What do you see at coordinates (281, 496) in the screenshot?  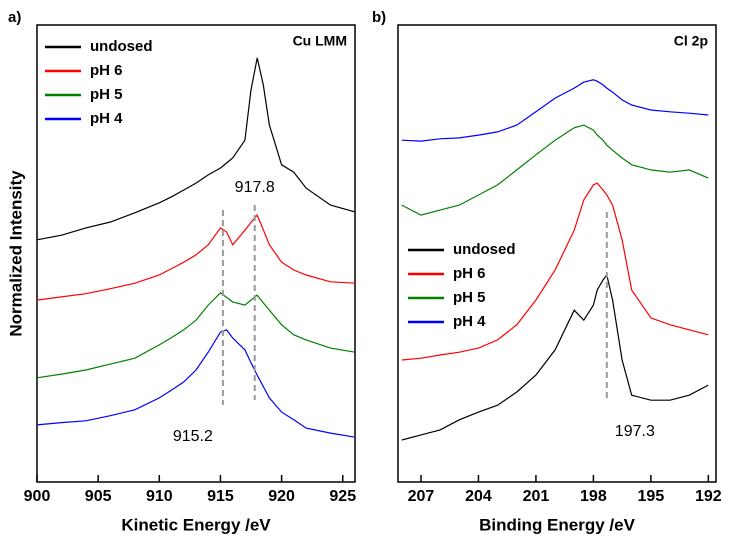 I see `x-tick-label: 920` at bounding box center [281, 496].